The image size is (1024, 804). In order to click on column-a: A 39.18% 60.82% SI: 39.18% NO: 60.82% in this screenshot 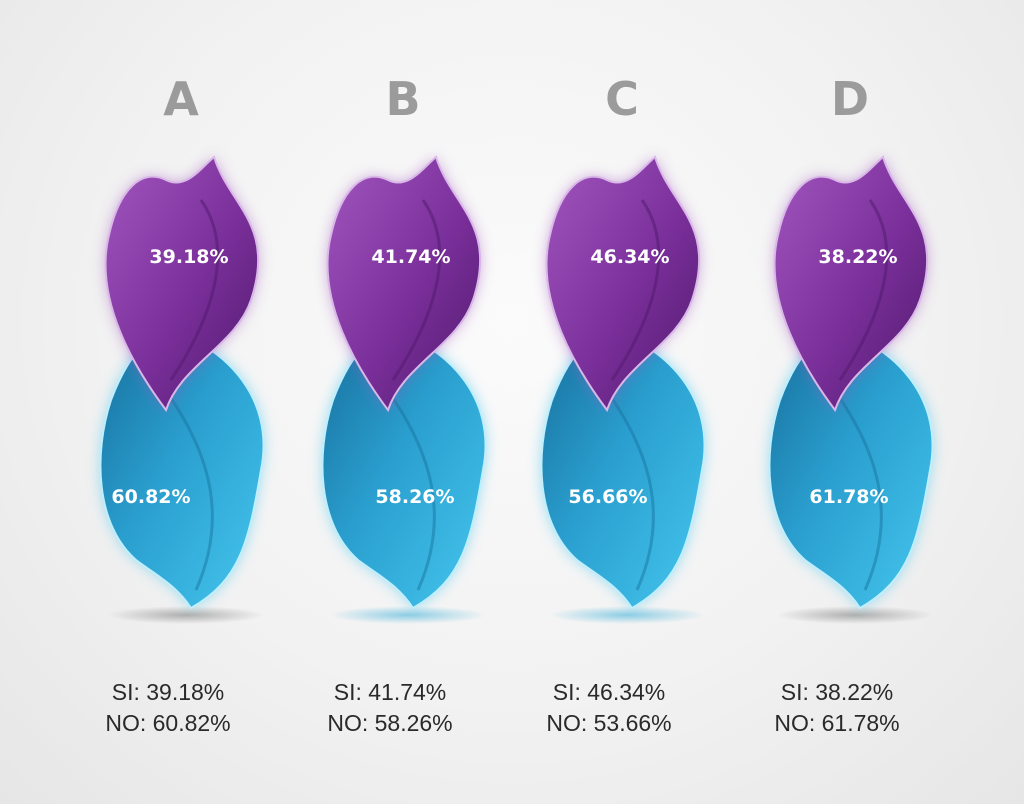, I will do `click(182, 404)`.